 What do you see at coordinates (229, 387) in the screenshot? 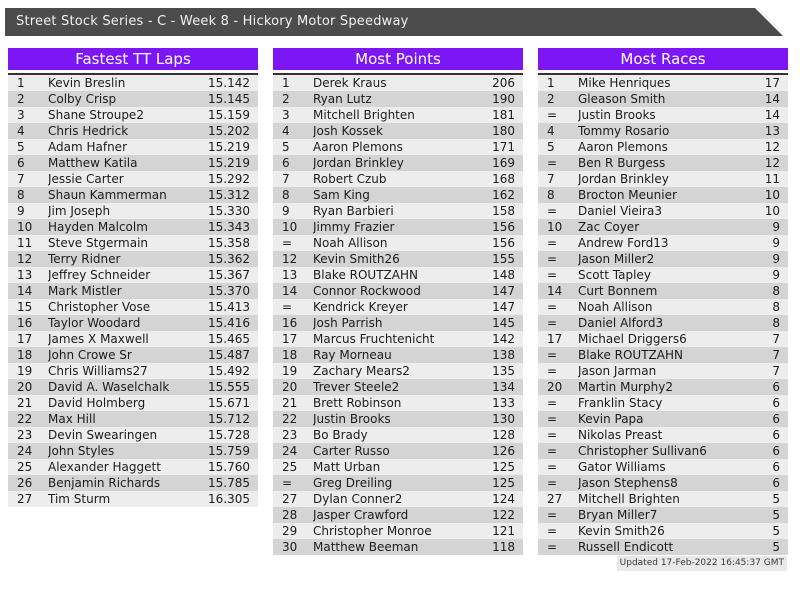
I see `value-cell: 15.555` at bounding box center [229, 387].